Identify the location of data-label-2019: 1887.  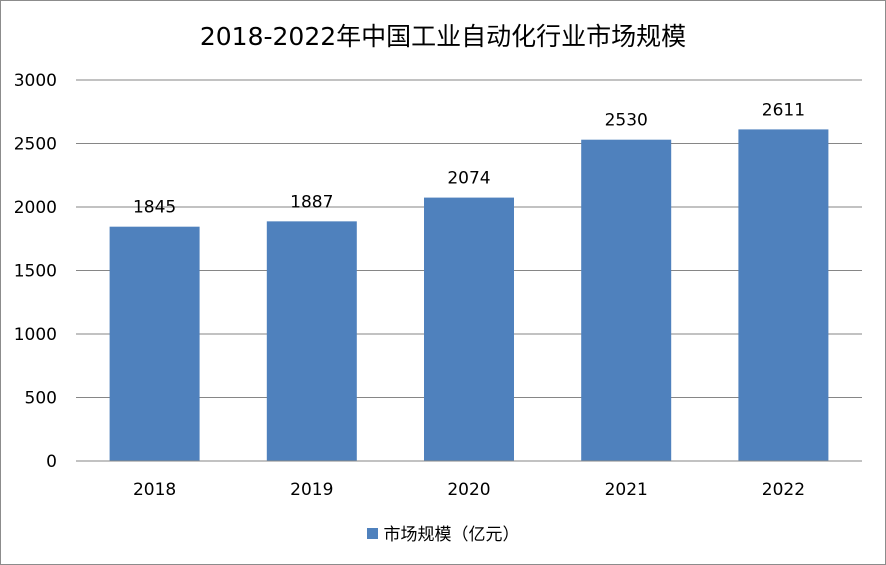
(311, 202).